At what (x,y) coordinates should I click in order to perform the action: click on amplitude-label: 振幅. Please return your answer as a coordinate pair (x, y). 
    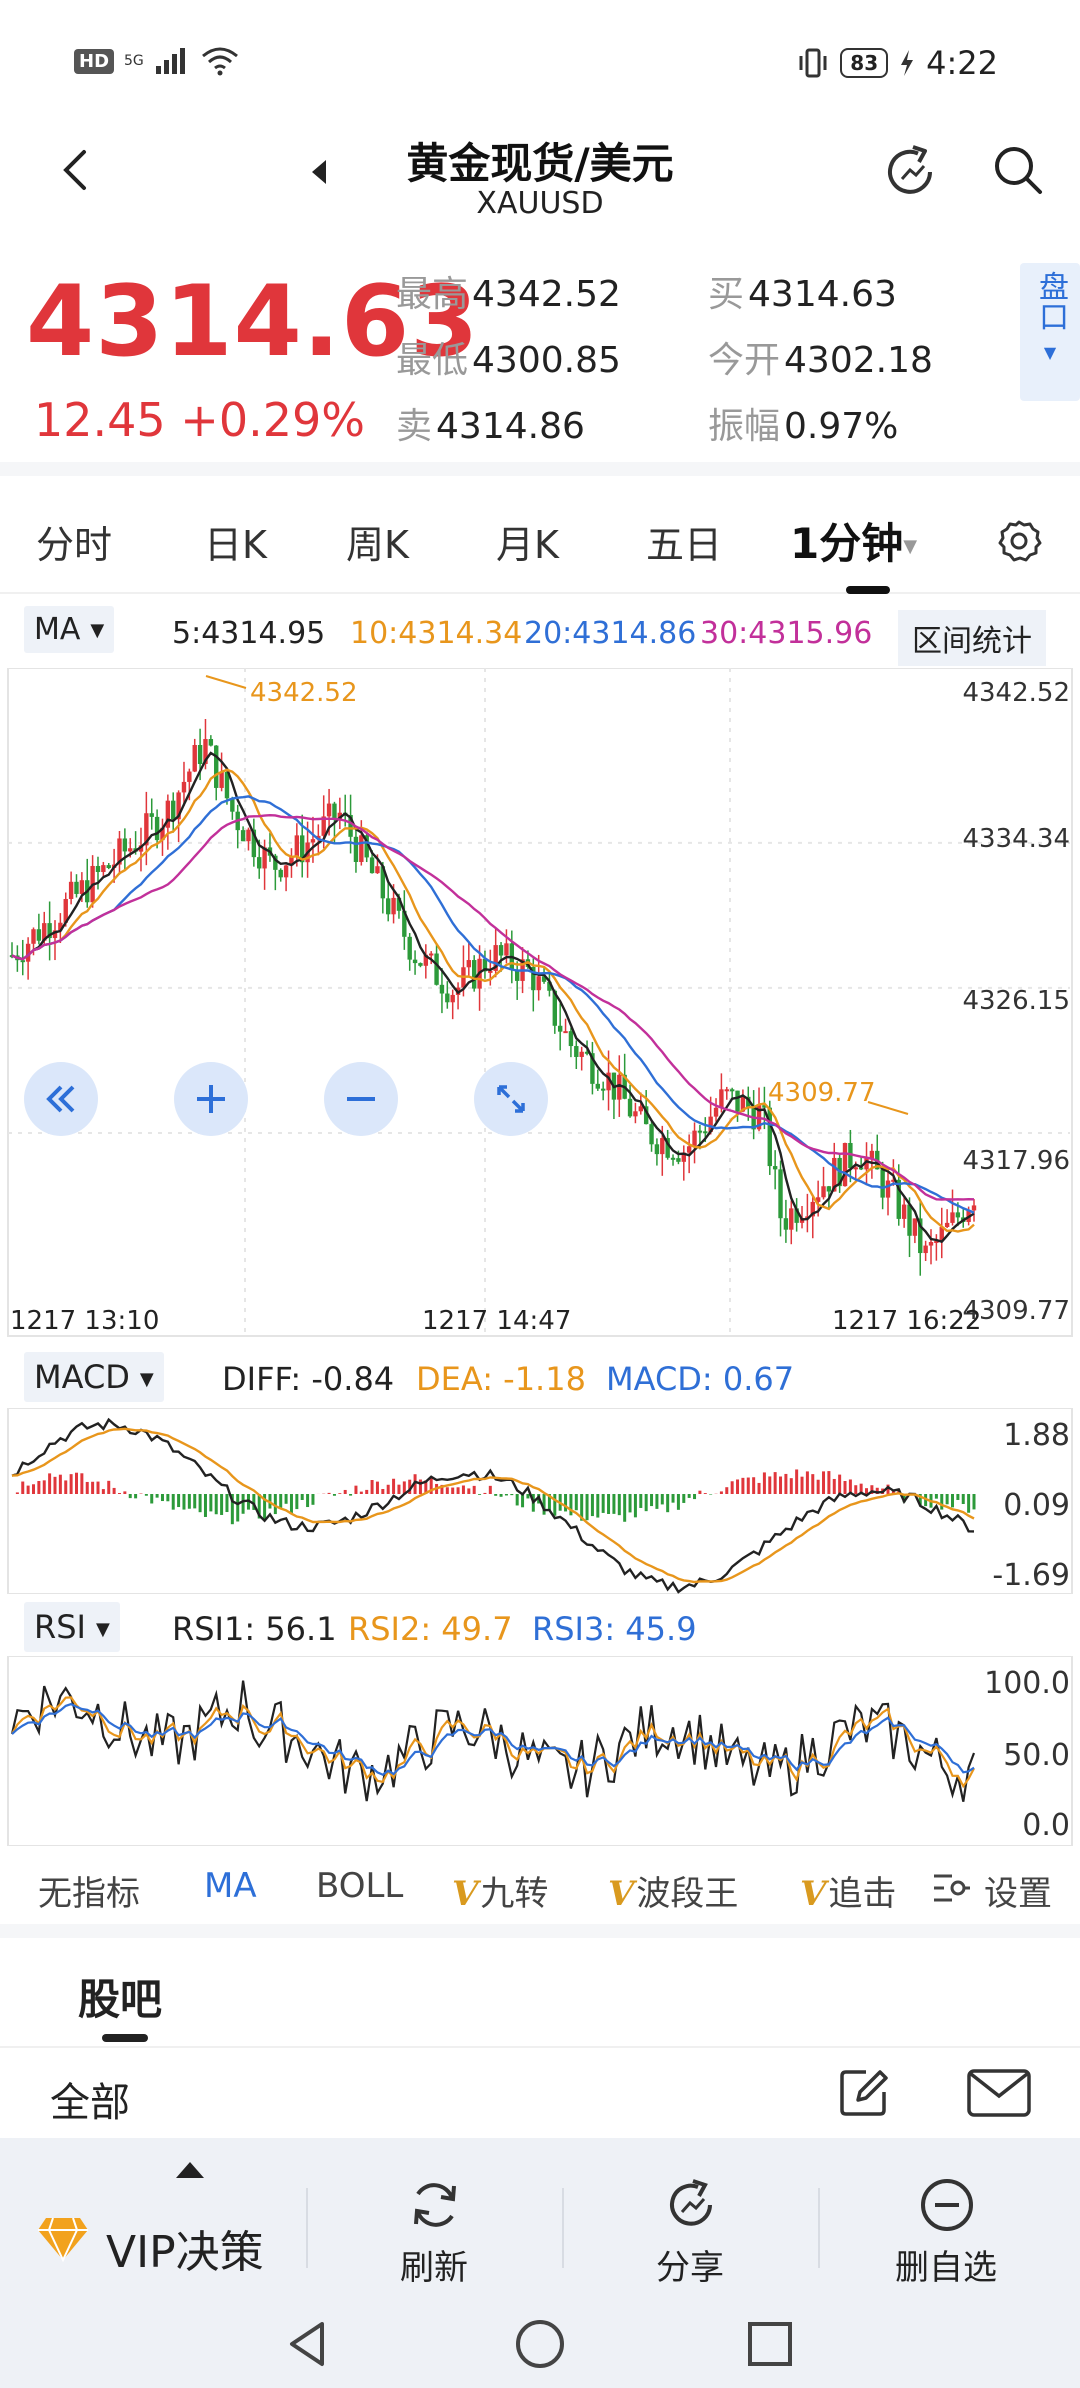
    Looking at the image, I should click on (744, 426).